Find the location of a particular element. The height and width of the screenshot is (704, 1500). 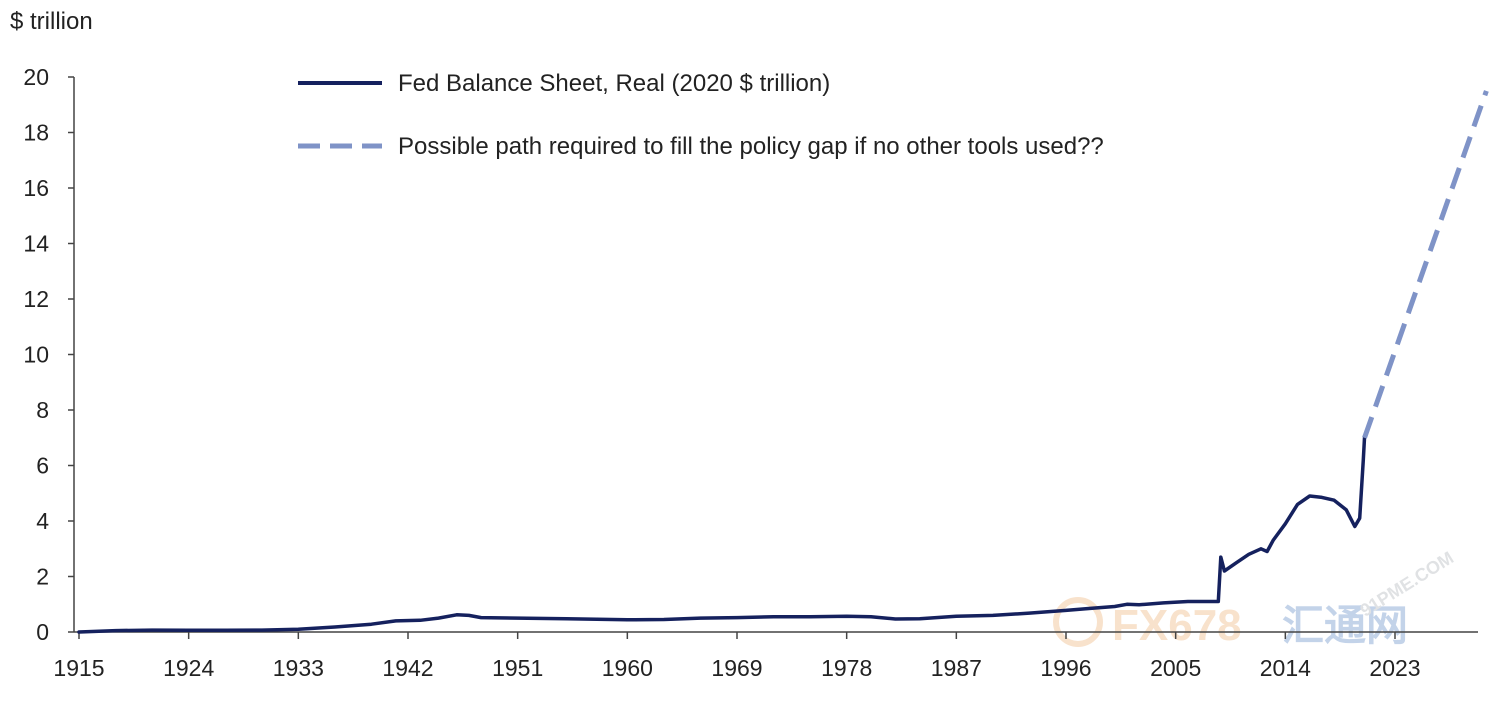

x-tick-label: 1933 is located at coordinates (298, 668).